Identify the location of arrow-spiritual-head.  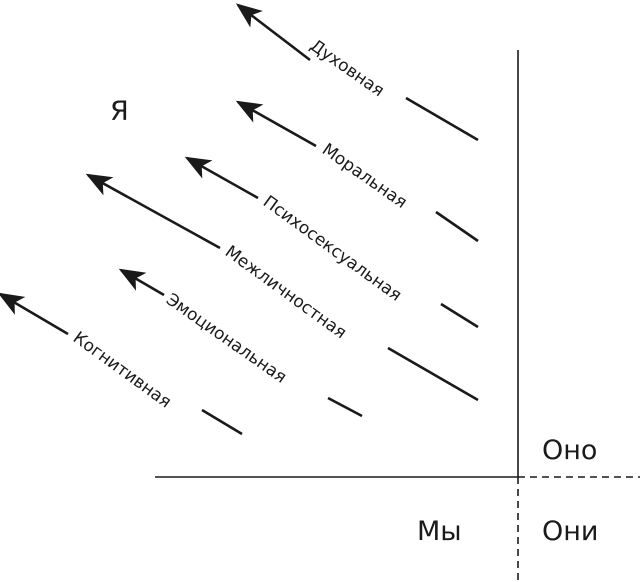
(273, 32).